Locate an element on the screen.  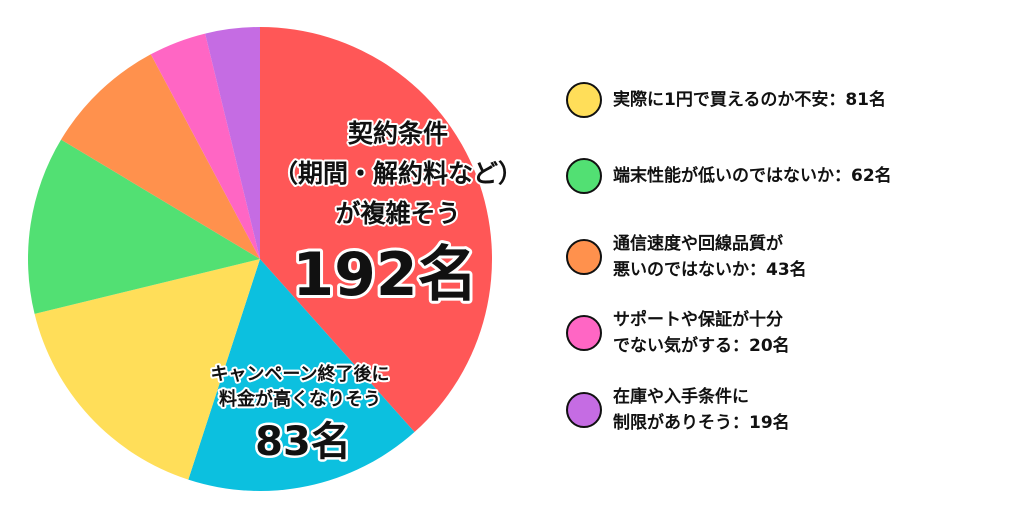
slice-label-contract-line3: が複雑そう is located at coordinates (397, 213).